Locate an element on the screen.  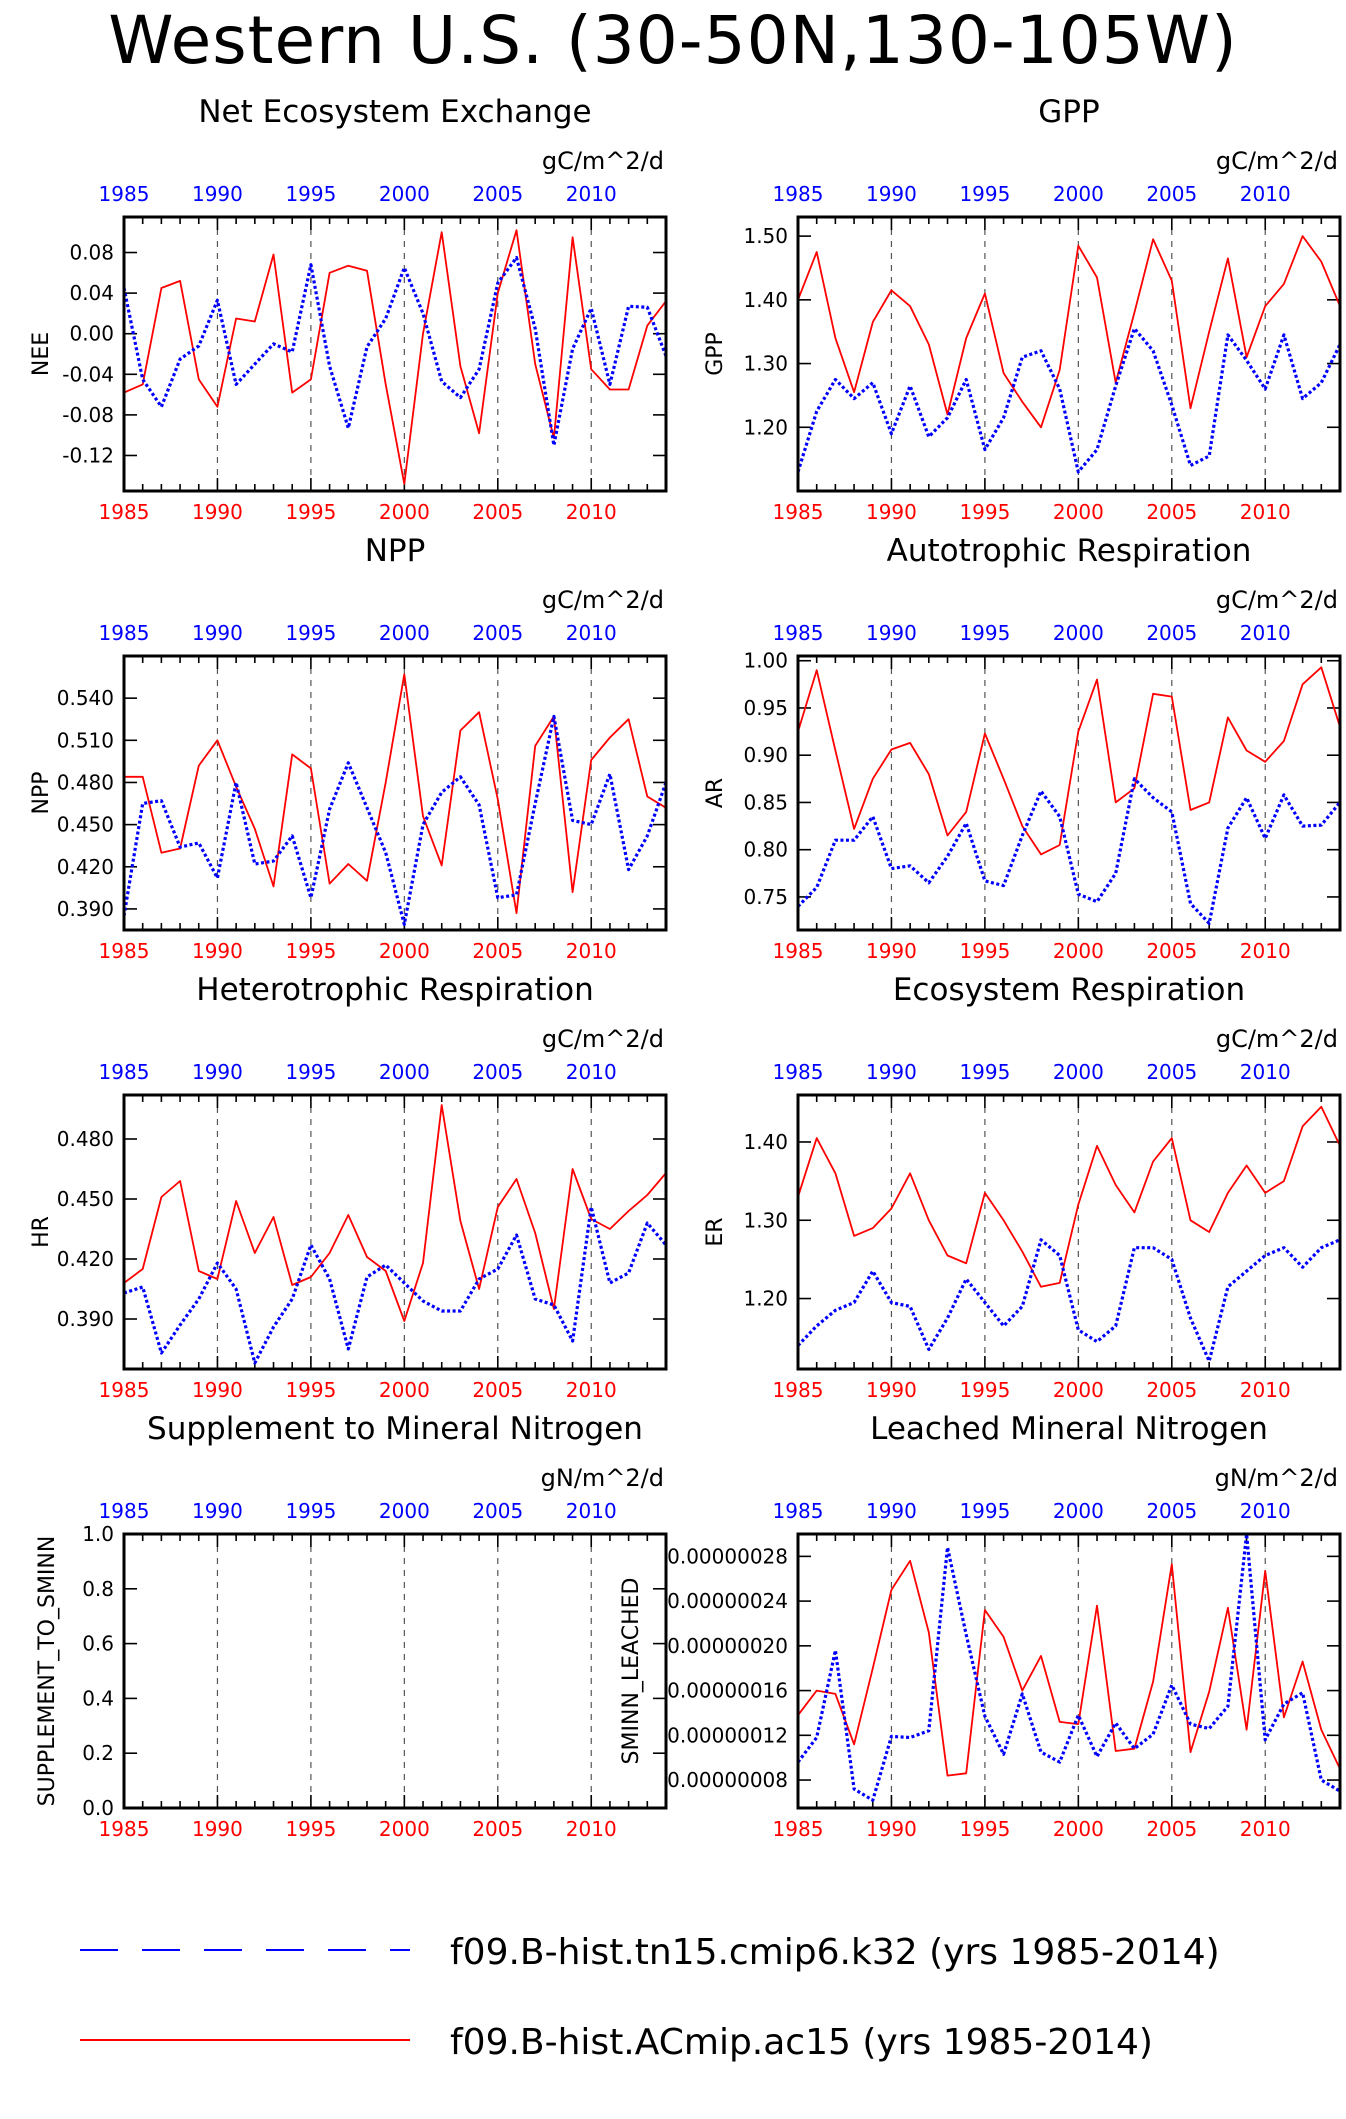
y-tick-label: 0.00000024 is located at coordinates (727, 1601).